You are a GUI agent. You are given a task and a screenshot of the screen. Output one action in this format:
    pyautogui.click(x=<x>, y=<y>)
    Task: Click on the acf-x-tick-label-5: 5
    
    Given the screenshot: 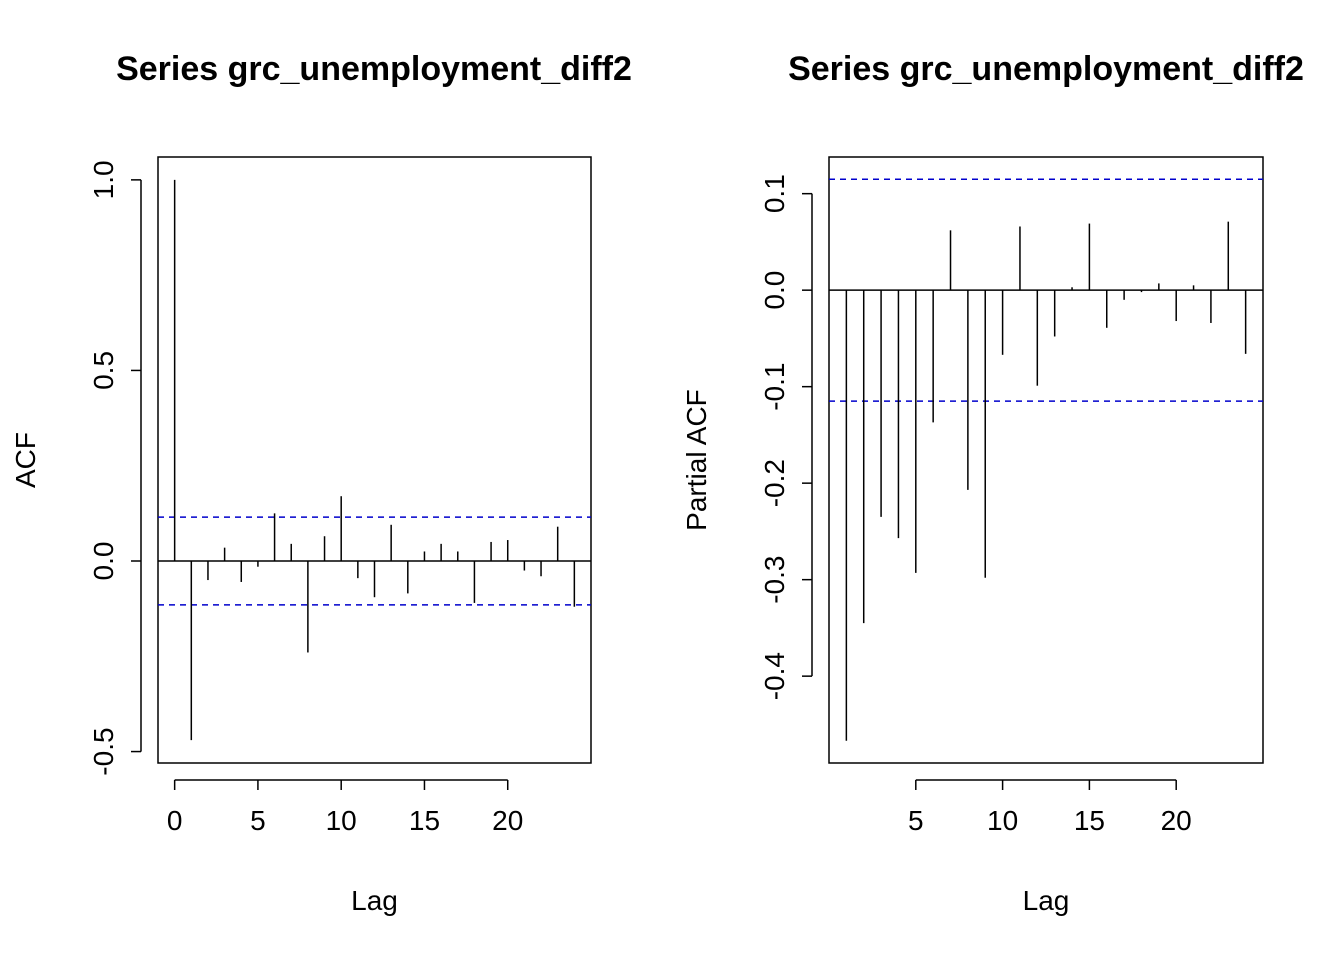 What is the action you would take?
    pyautogui.click(x=258, y=820)
    